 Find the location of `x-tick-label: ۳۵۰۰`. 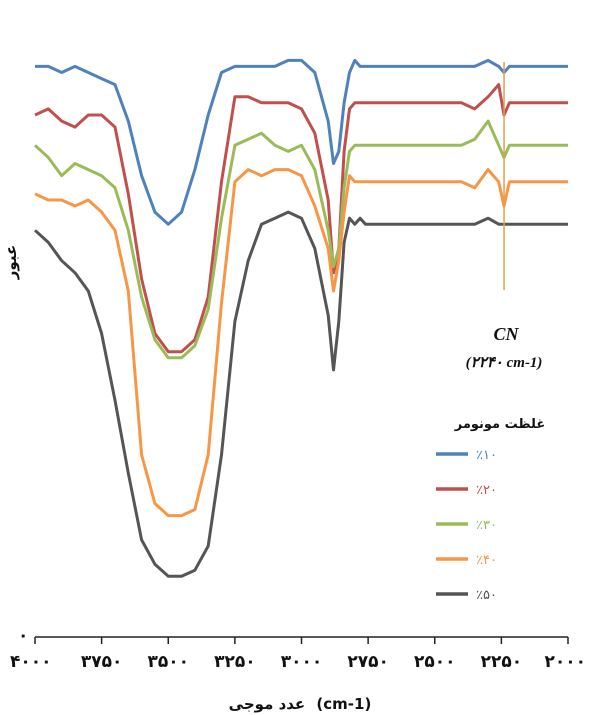

x-tick-label: ۳۵۰۰ is located at coordinates (168, 662).